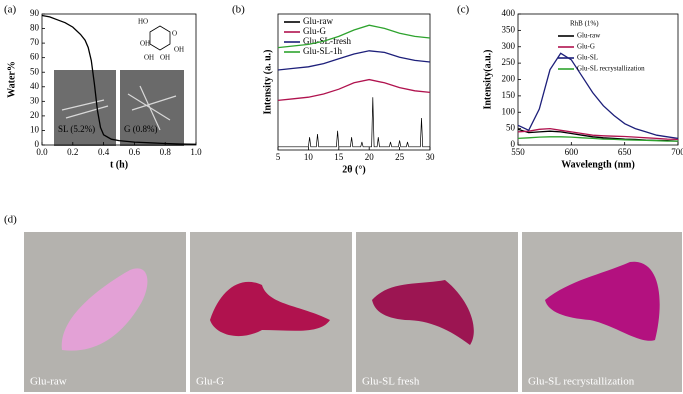  What do you see at coordinates (10, 220) in the screenshot?
I see `panel-label: (d)` at bounding box center [10, 220].